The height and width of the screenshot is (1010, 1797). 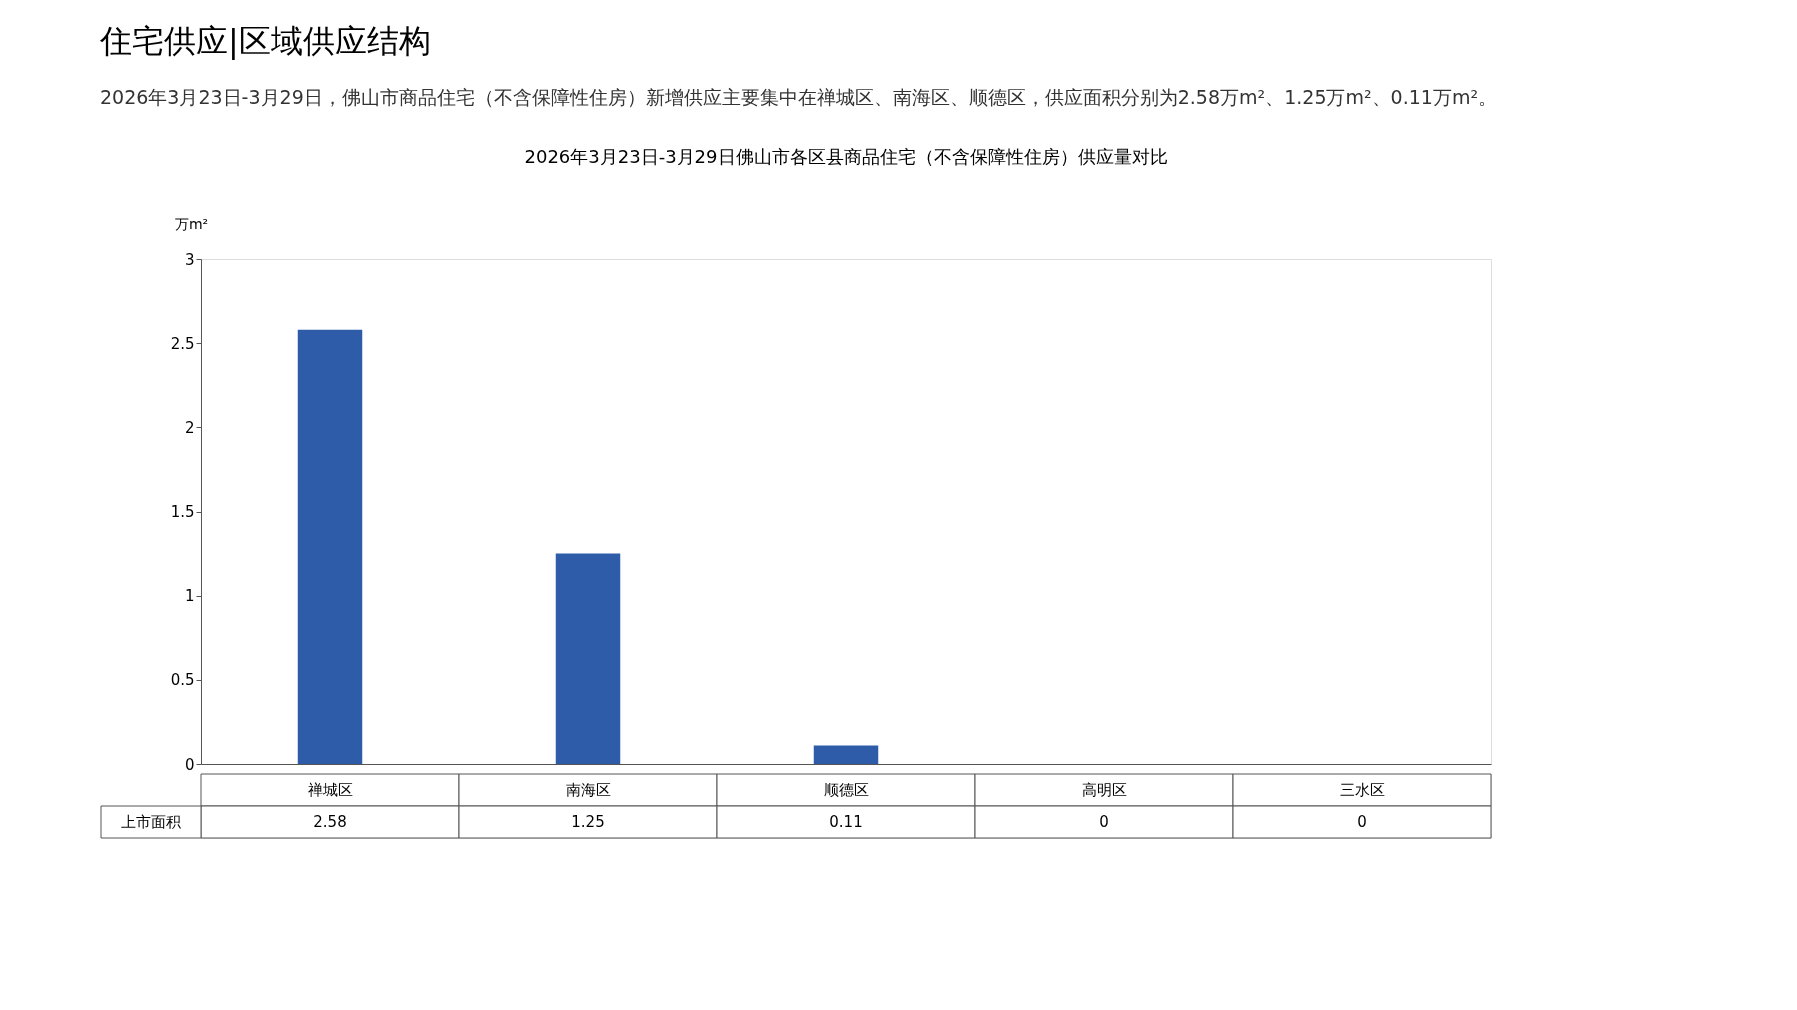 What do you see at coordinates (189, 427) in the screenshot?
I see `y-tick-label: 2` at bounding box center [189, 427].